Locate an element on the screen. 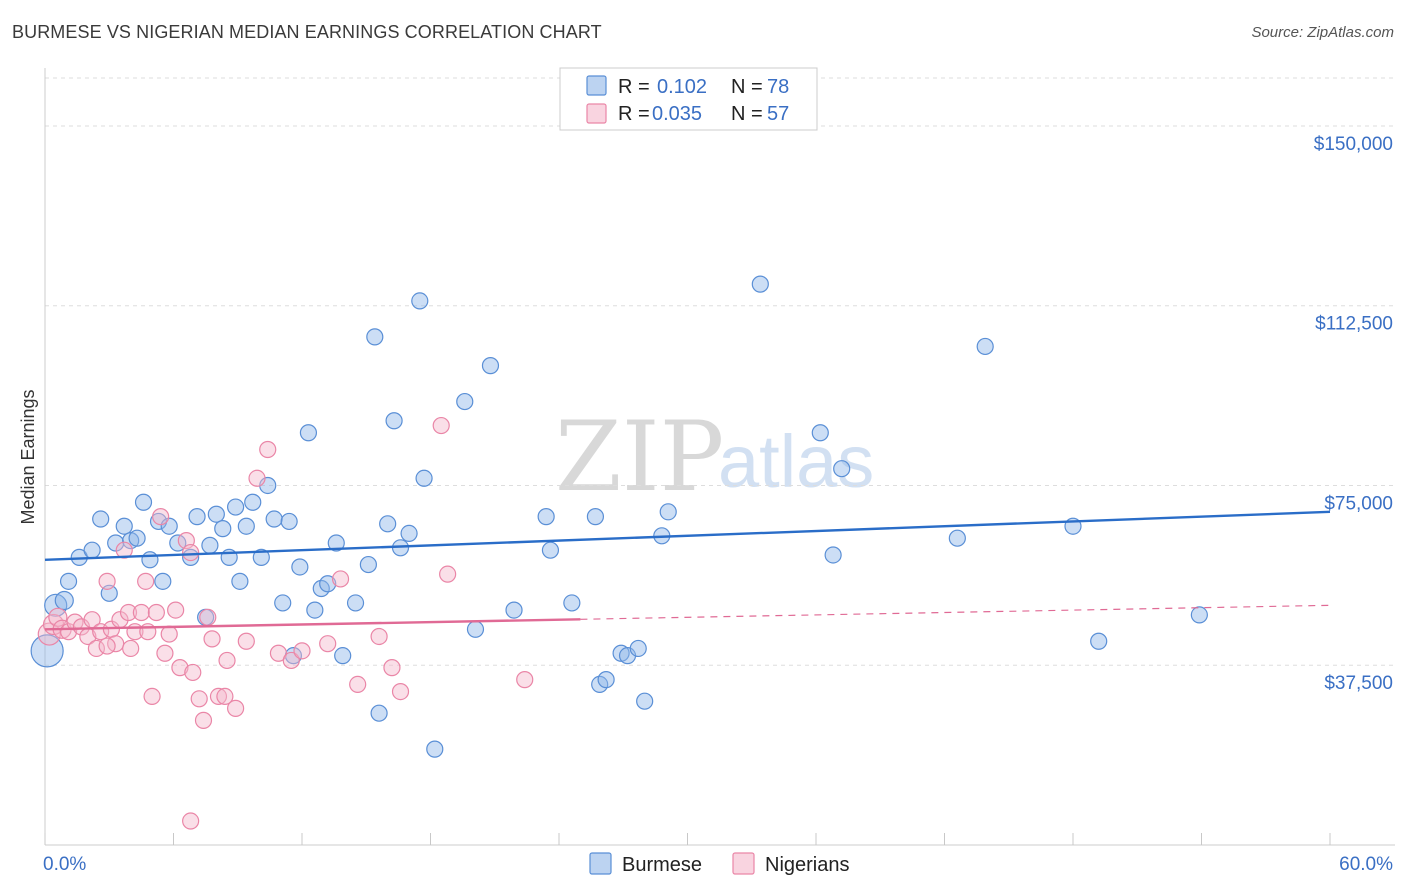 The image size is (1406, 892). legend: R = 0.102 N = 78 R = 0.035 N = 57 is located at coordinates (688, 99).